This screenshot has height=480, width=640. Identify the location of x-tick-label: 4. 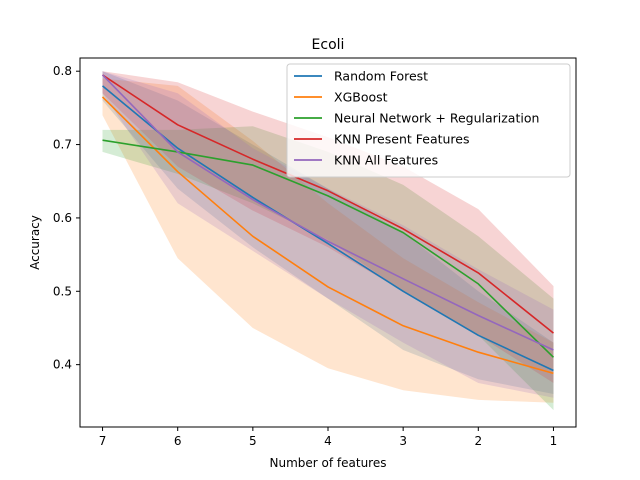
(328, 441).